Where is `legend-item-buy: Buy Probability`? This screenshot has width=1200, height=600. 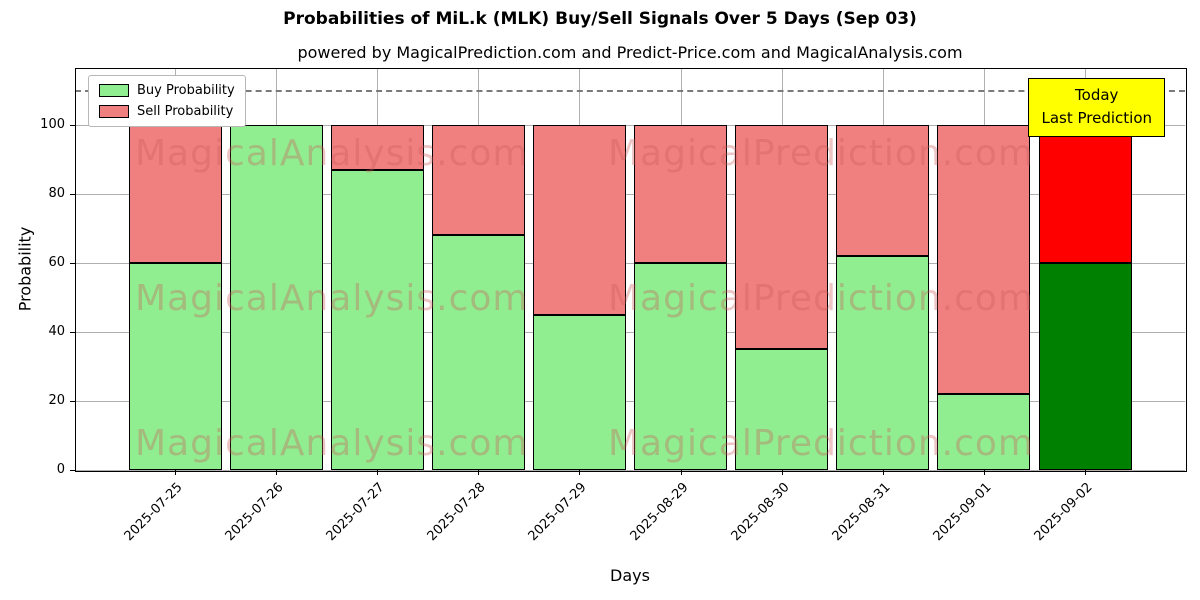
legend-item-buy: Buy Probability is located at coordinates (167, 90).